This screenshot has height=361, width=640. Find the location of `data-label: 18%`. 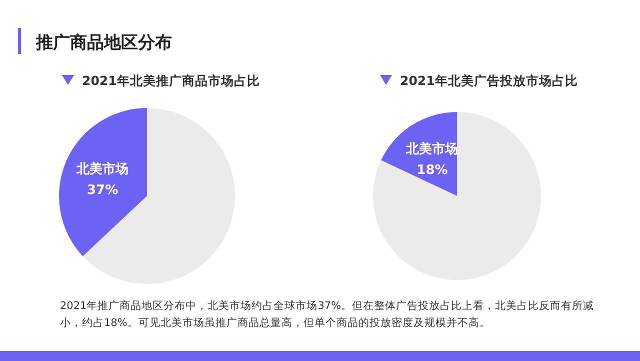

data-label: 18% is located at coordinates (432, 170).